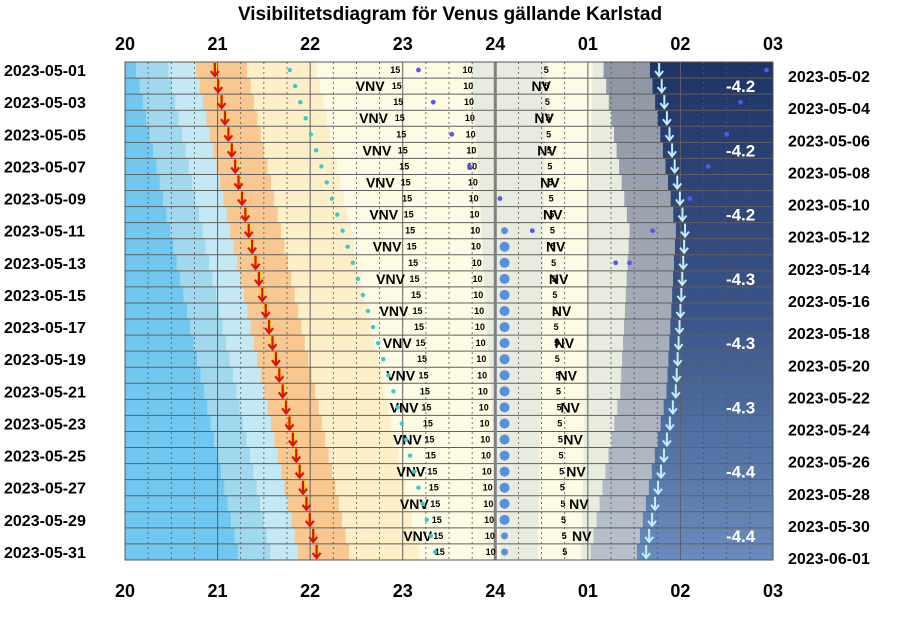 Image resolution: width=900 pixels, height=622 pixels. What do you see at coordinates (403, 44) in the screenshot?
I see `hour-label-top: 23` at bounding box center [403, 44].